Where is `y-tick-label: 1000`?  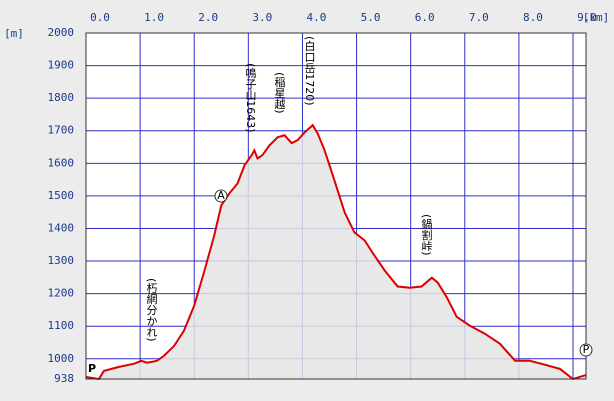 y-tick-label: 1000 is located at coordinates (61, 358).